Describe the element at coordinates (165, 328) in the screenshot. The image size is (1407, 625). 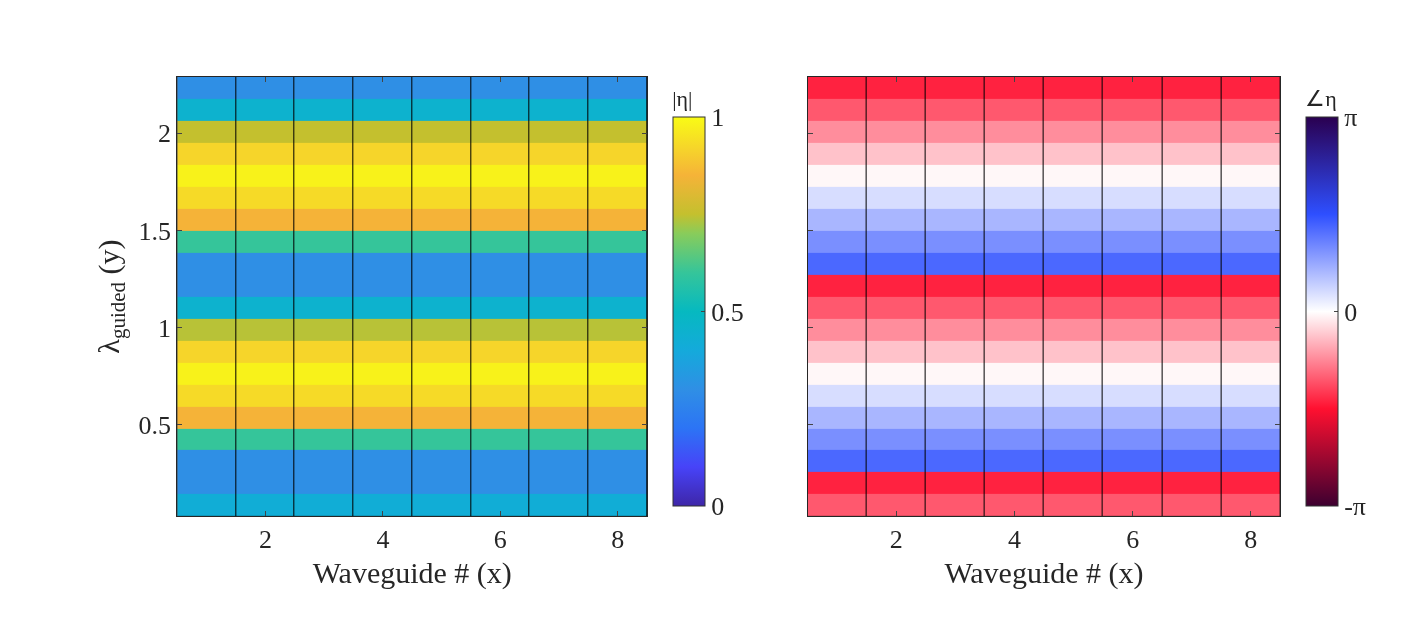
I see `y-tick-label: 1` at that location.